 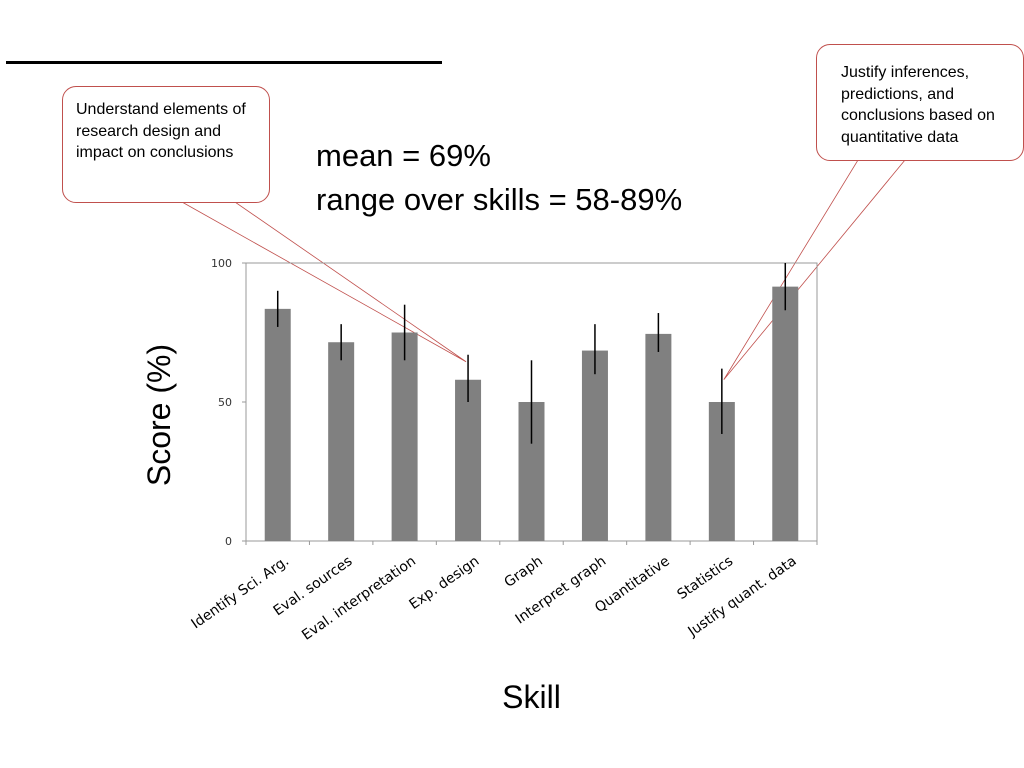 I want to click on x-tick-label: Justify quant. data, so click(x=742, y=596).